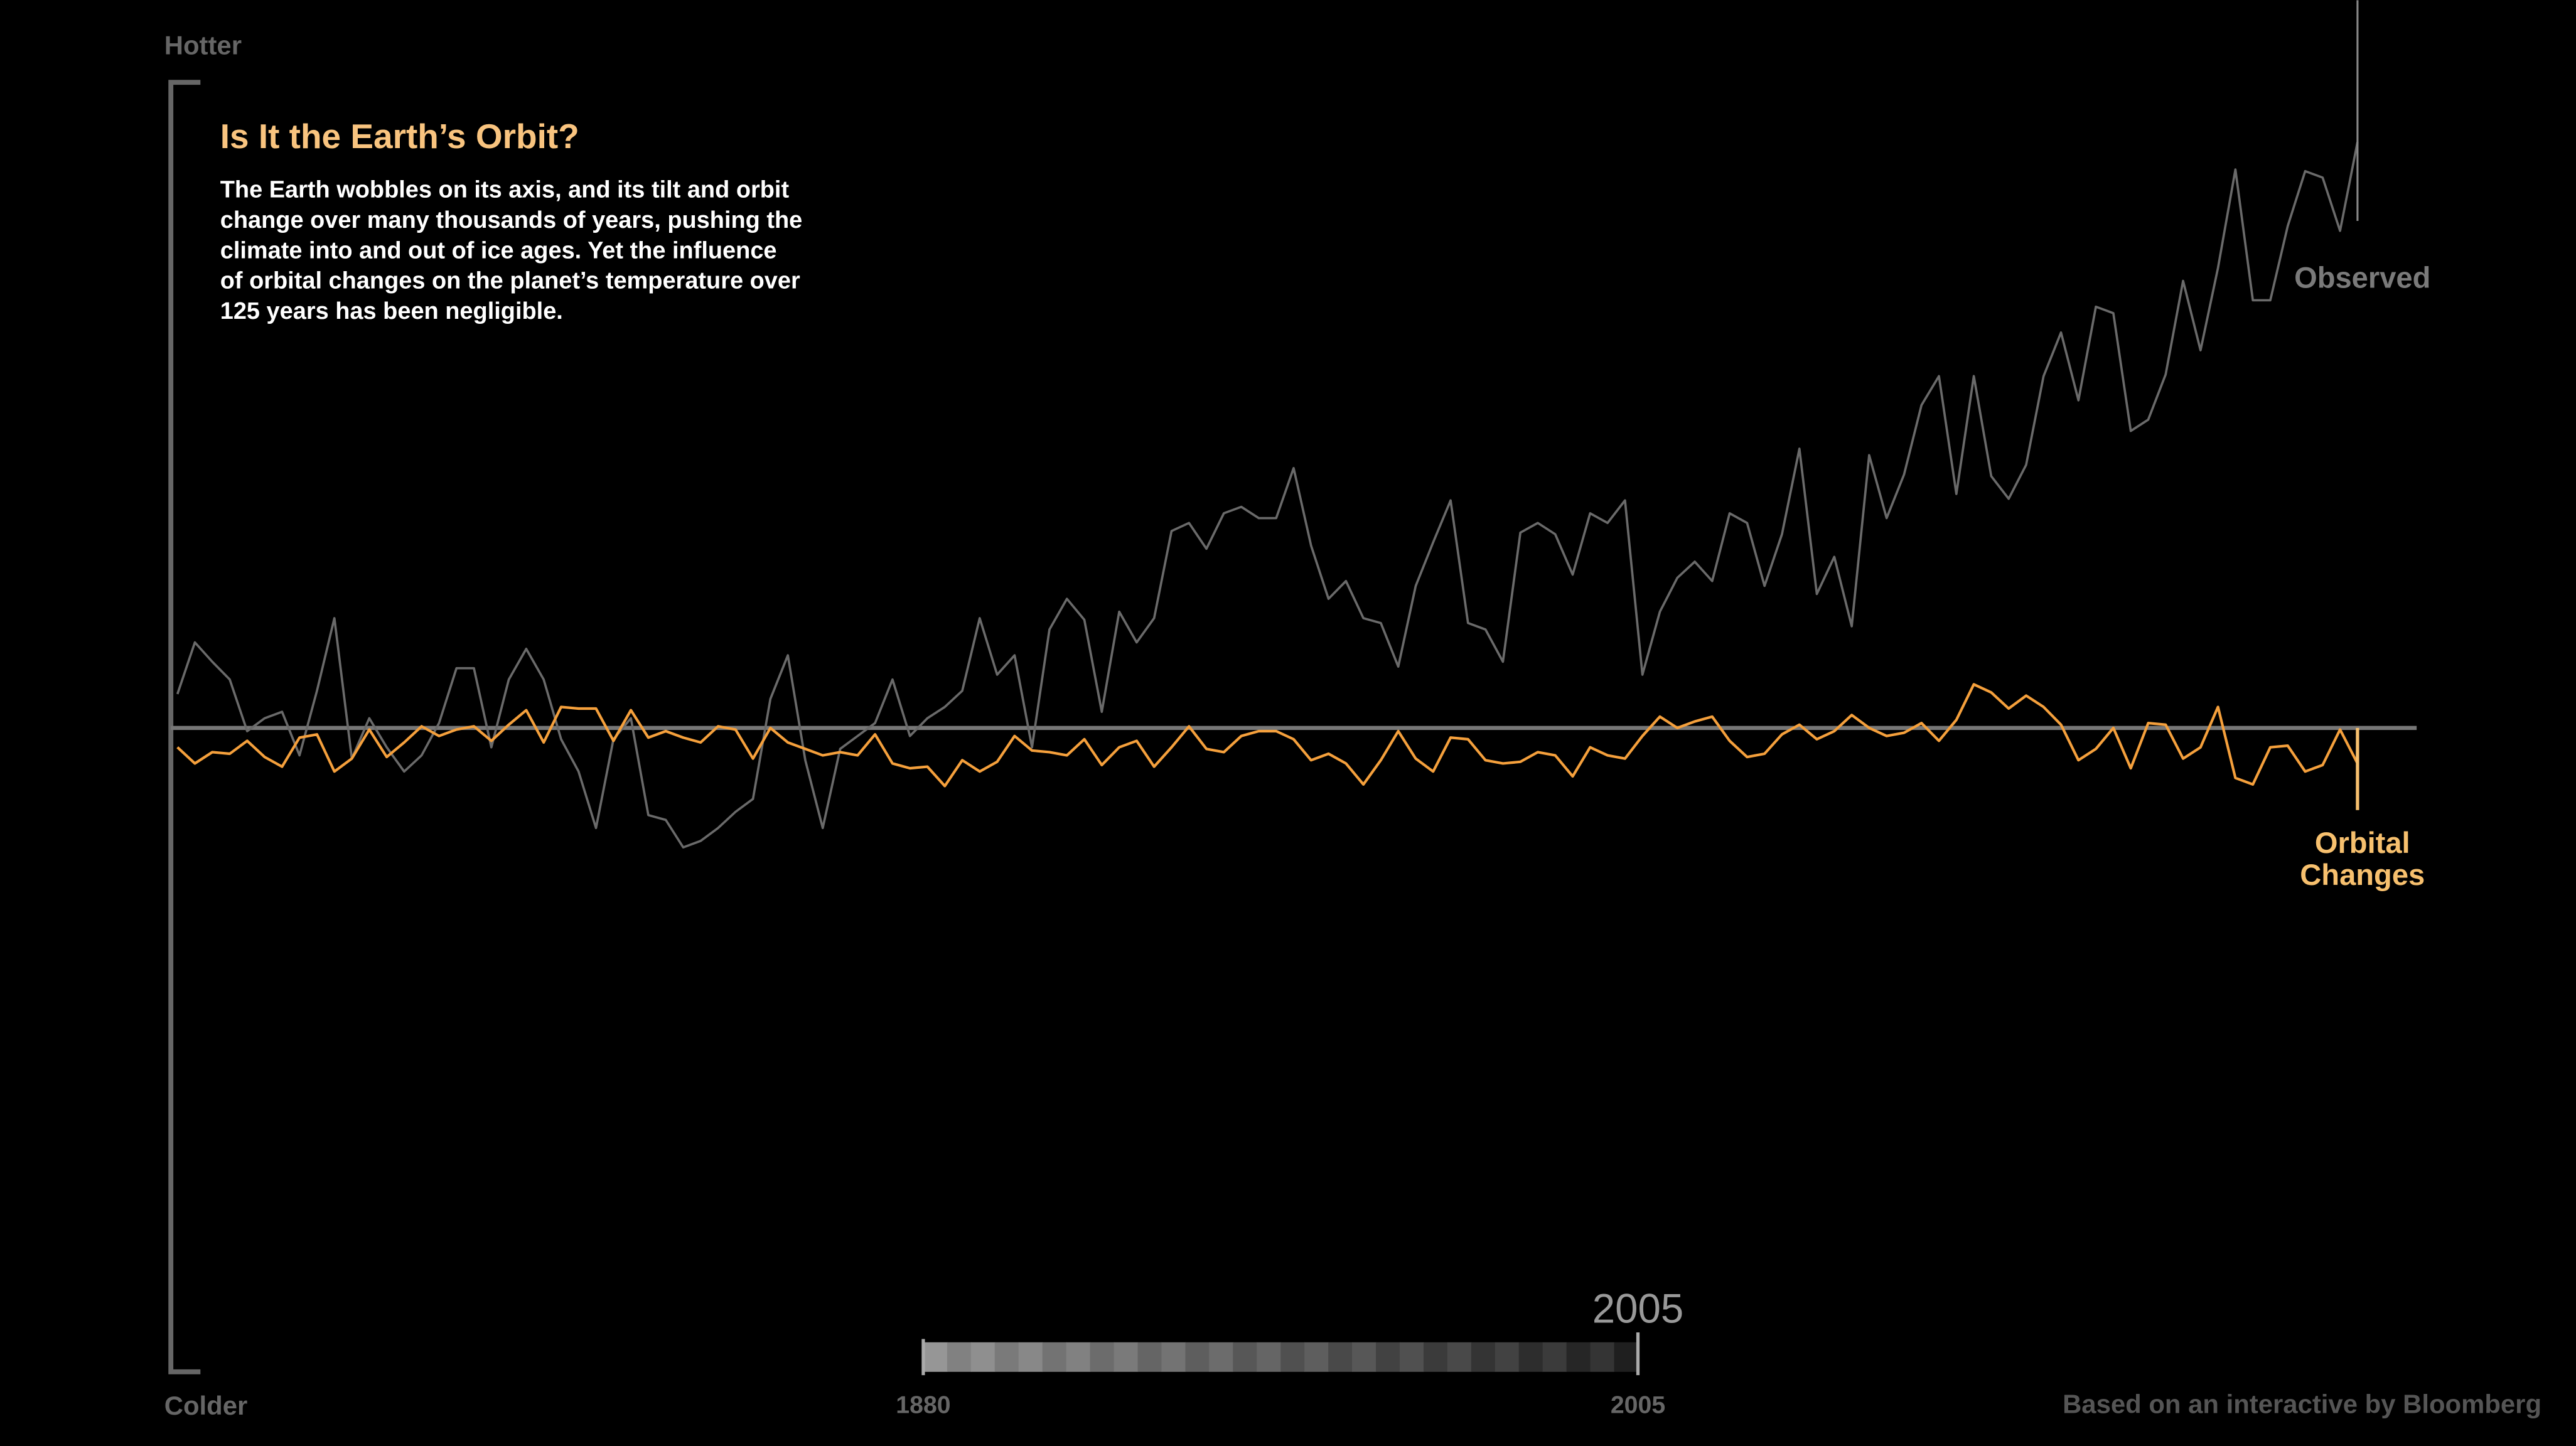 This screenshot has height=1446, width=2576. What do you see at coordinates (391, 311) in the screenshot?
I see `description-line: 125 years has been negligible.` at bounding box center [391, 311].